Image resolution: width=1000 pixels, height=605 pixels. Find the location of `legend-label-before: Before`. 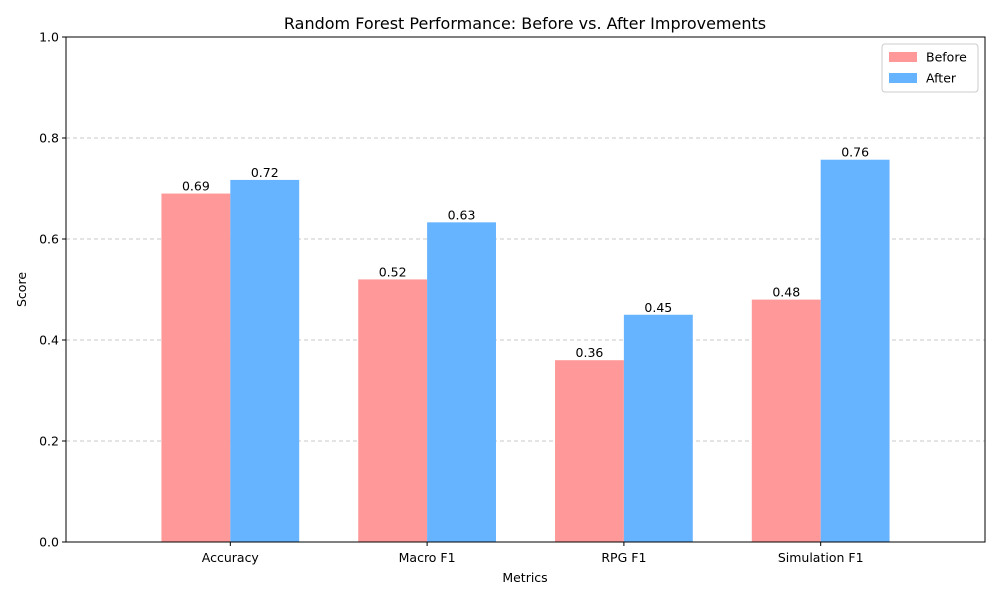

legend-label-before: Before is located at coordinates (946, 57).